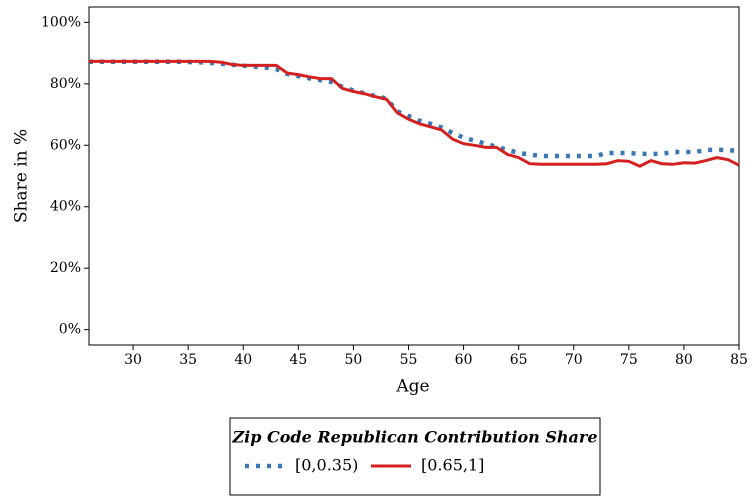  I want to click on x-tick-label: 85, so click(739, 360).